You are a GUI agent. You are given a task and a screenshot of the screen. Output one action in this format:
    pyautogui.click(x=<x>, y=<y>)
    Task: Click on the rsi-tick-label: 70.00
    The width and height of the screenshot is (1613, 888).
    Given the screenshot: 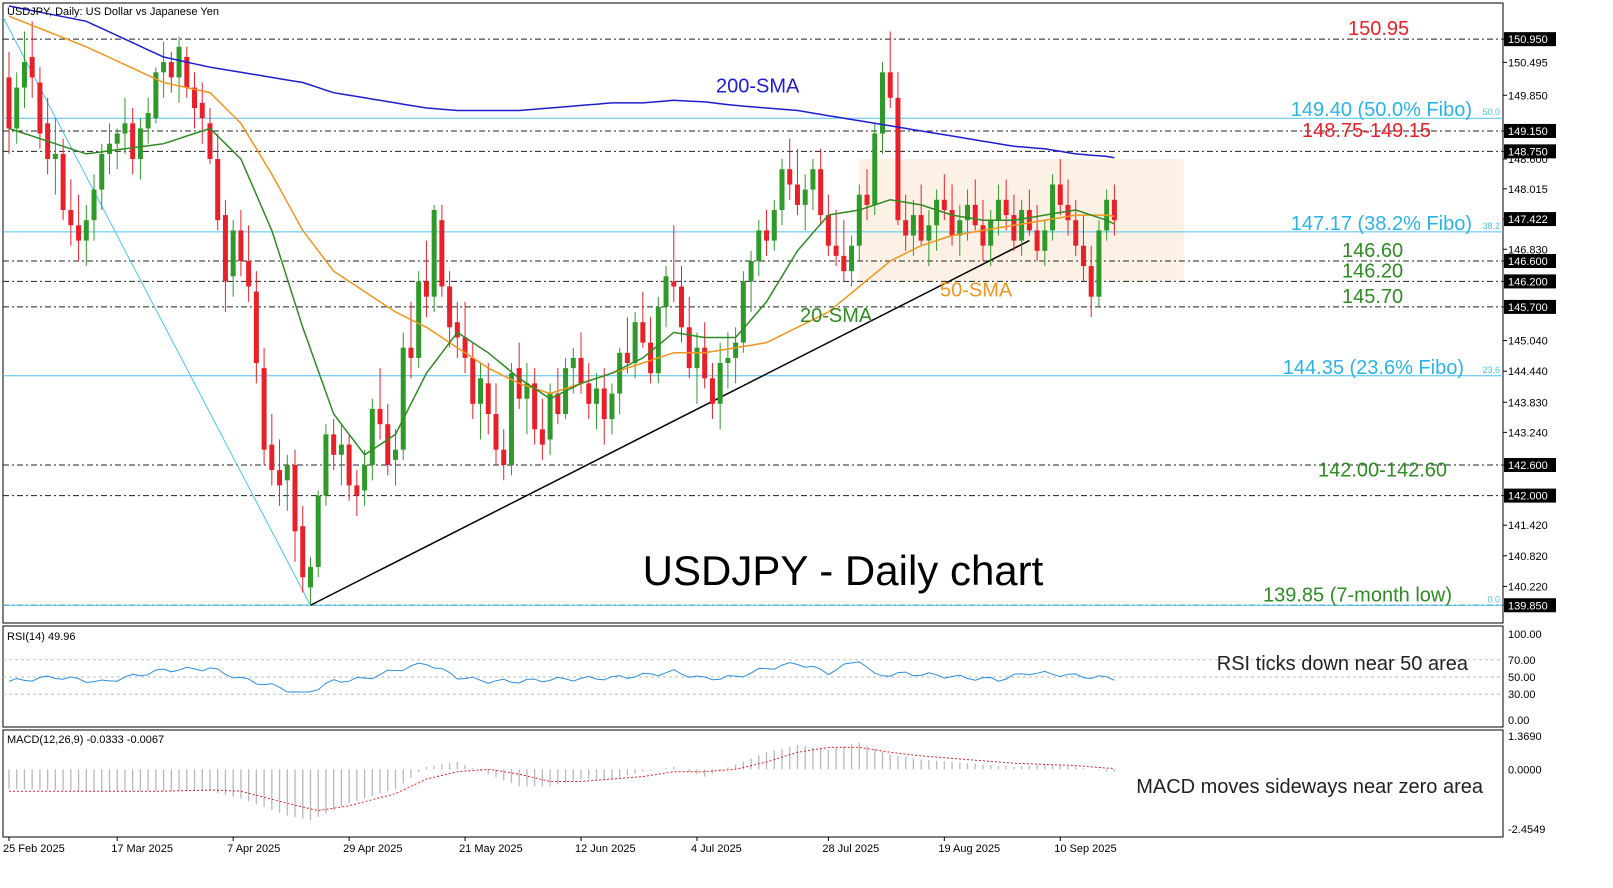 What is the action you would take?
    pyautogui.click(x=1522, y=661)
    